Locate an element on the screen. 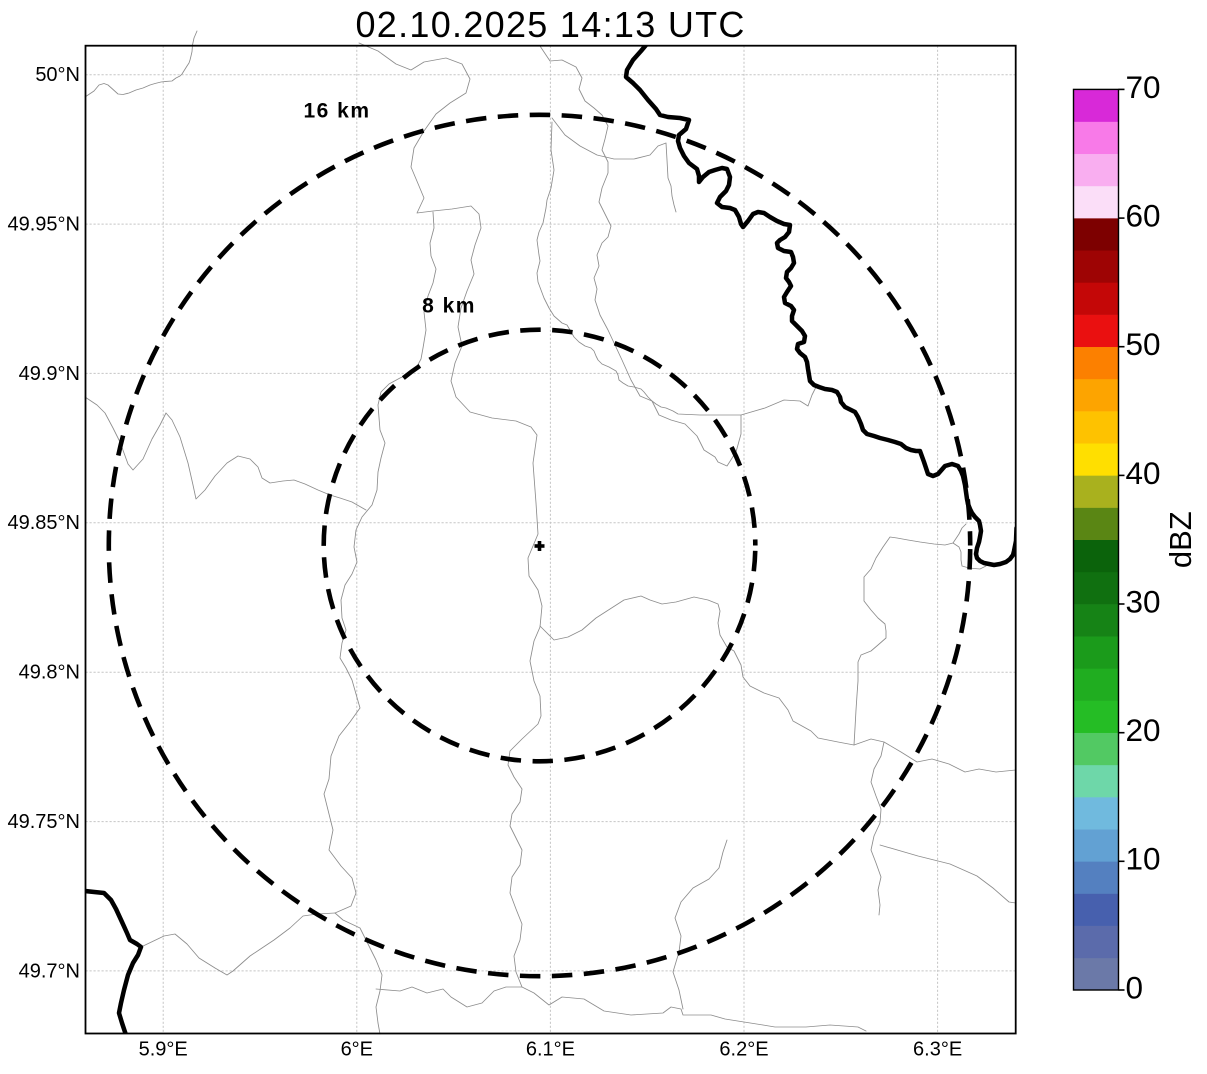 This screenshot has width=1207, height=1074. svg-text: 70 is located at coordinates (1143, 87).